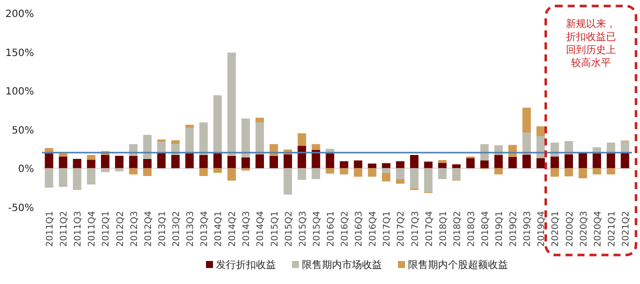 Image resolution: width=640 pixels, height=284 pixels. Describe the element at coordinates (626, 229) in the screenshot. I see `x-tick-label: 2021Q2` at that location.